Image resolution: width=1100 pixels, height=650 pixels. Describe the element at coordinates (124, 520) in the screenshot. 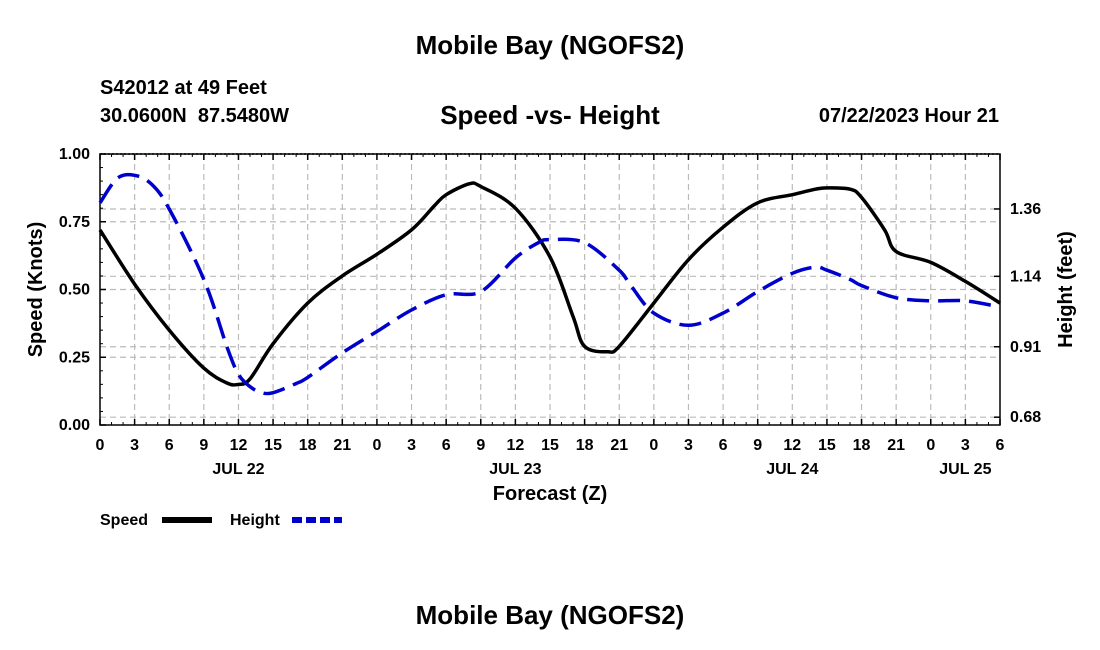

I see `legend-label-speed: Speed` at that location.